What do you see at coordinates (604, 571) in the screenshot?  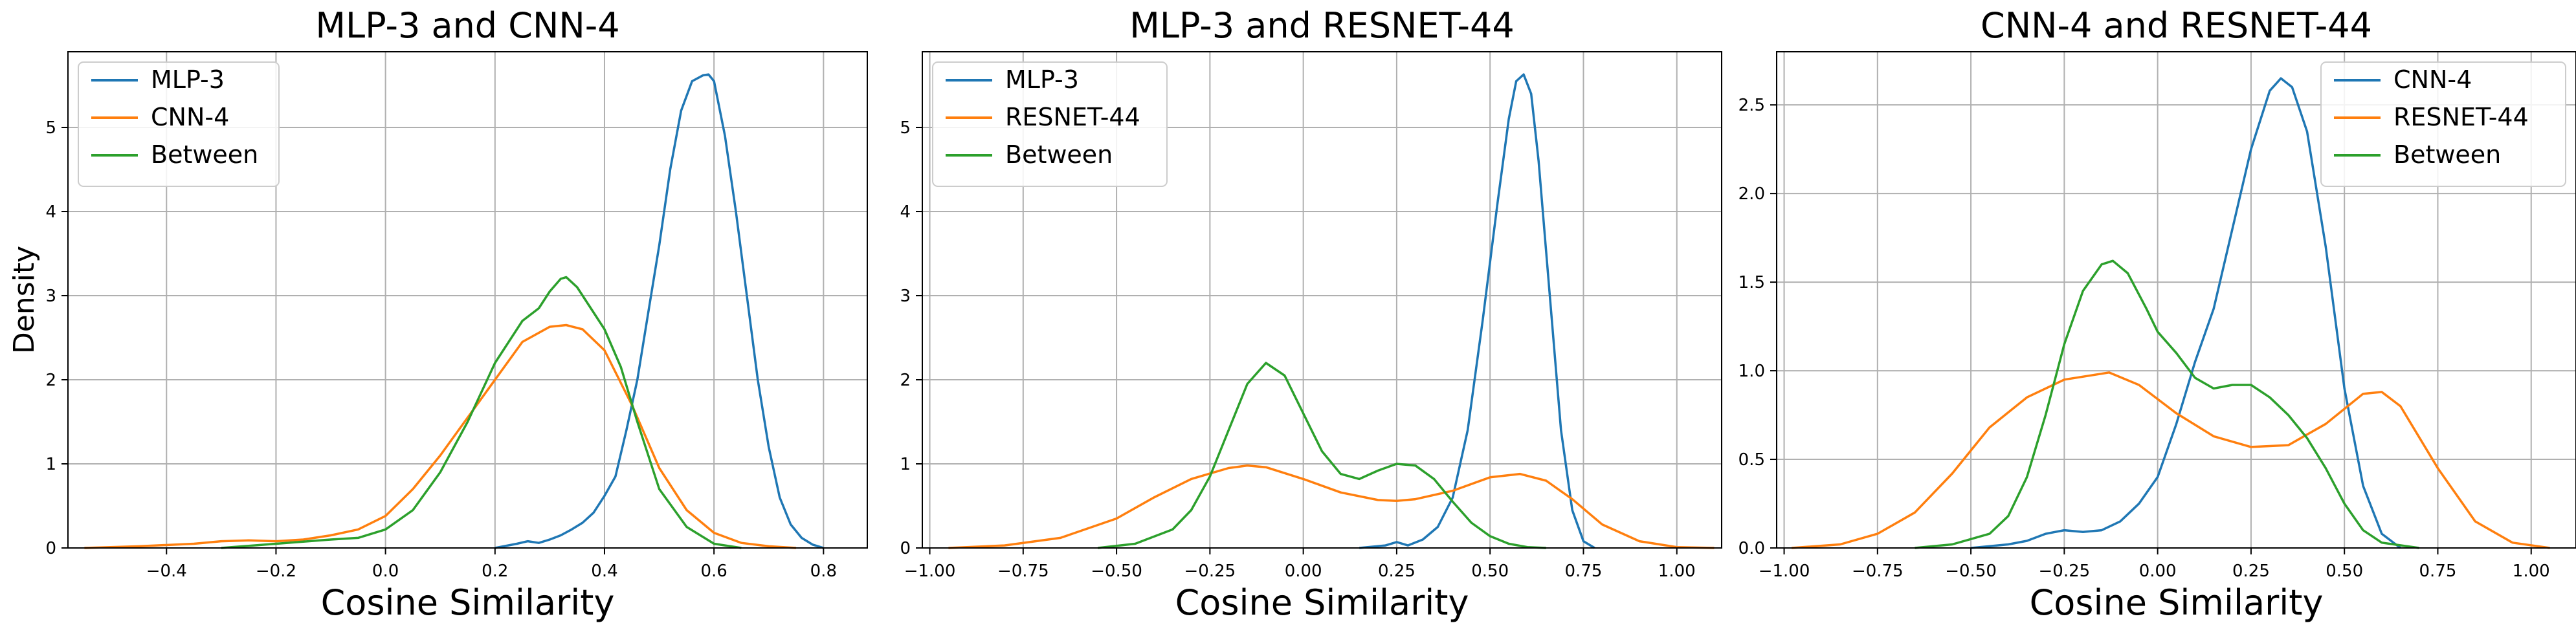 I see `x-tick-label: 0.4` at bounding box center [604, 571].